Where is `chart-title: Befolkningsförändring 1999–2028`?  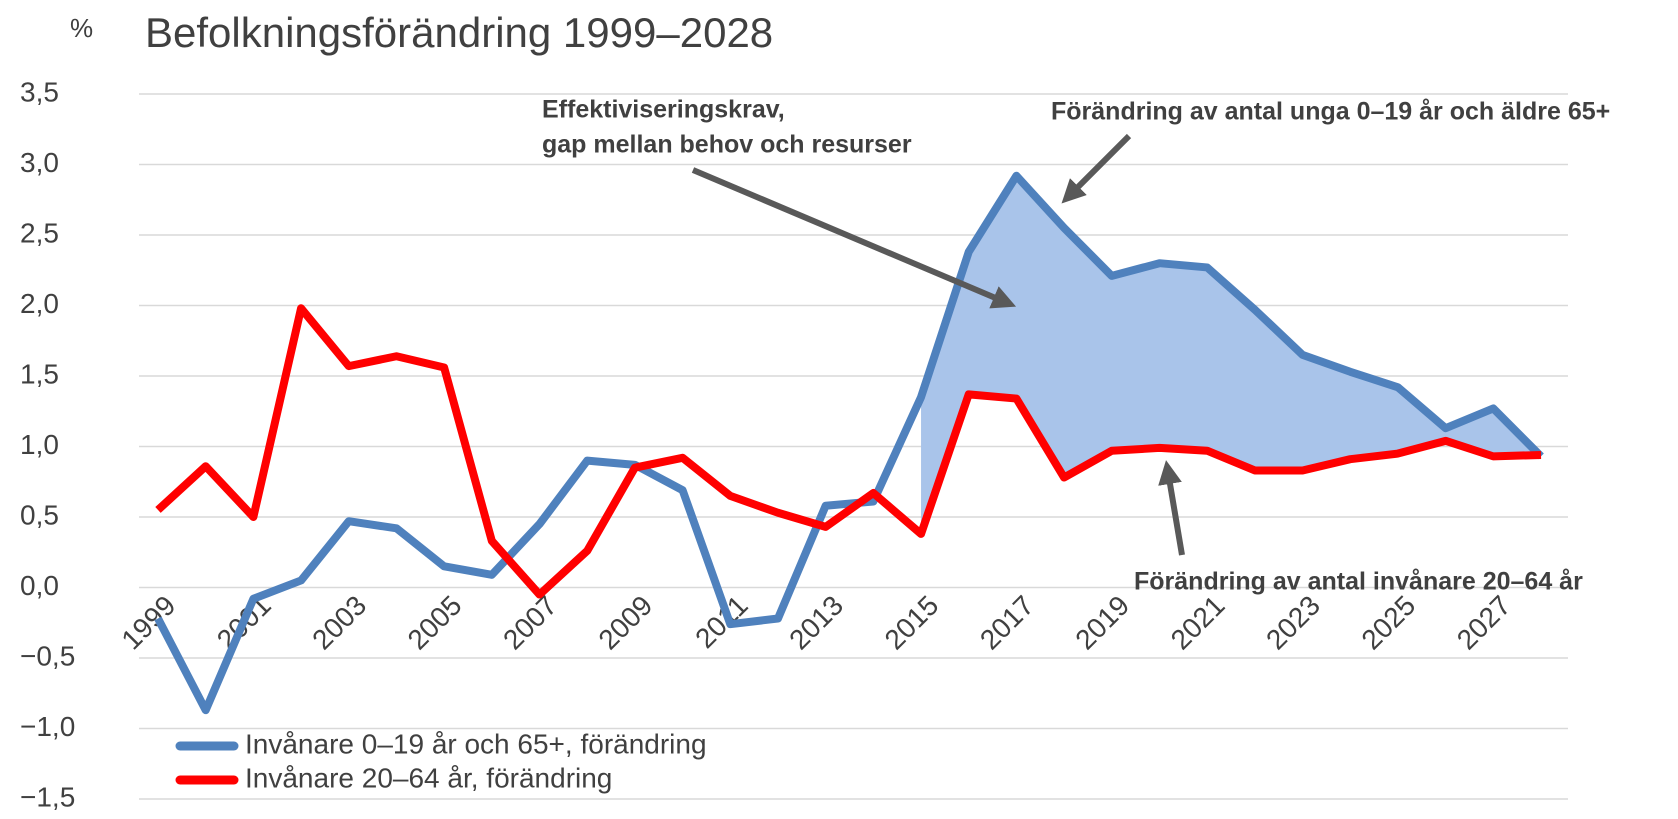
chart-title: Befolkningsförändring 1999–2028 is located at coordinates (459, 32).